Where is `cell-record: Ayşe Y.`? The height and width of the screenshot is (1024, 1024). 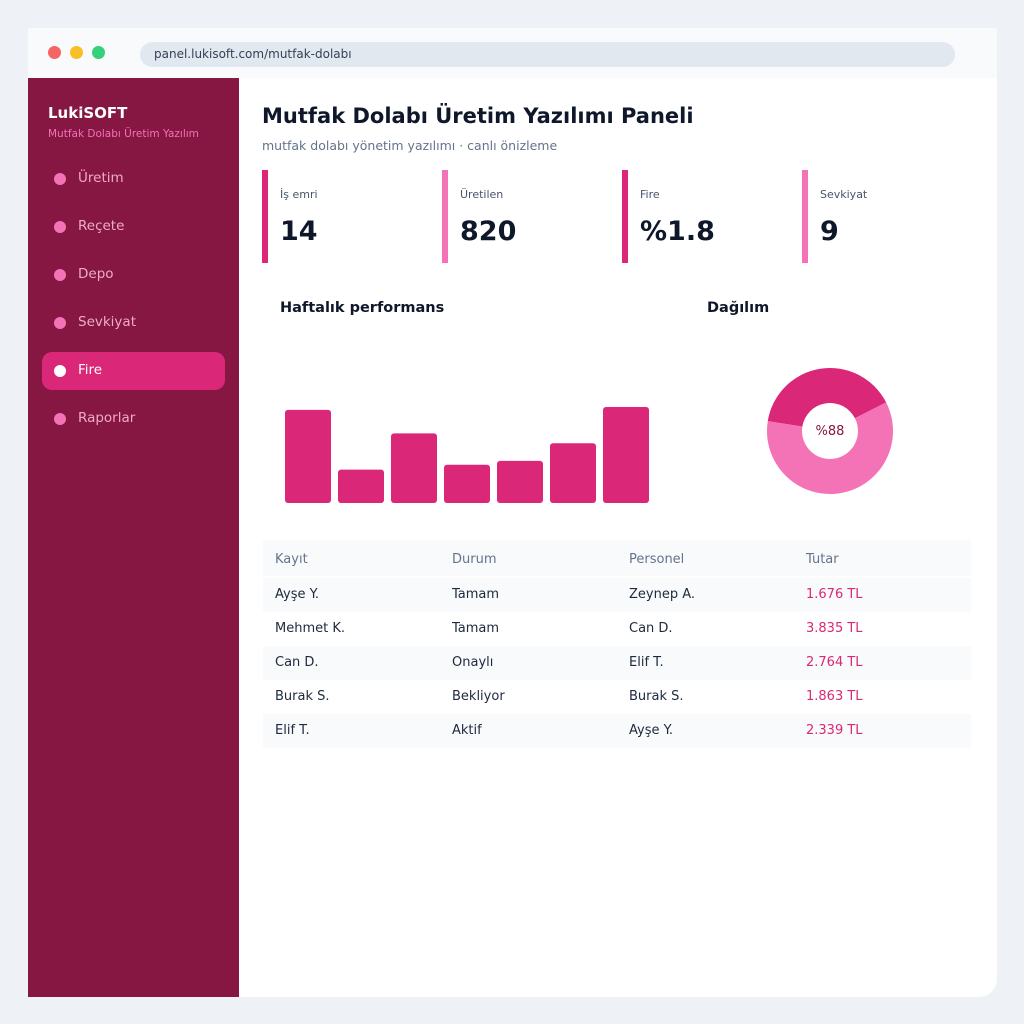 cell-record: Ayşe Y. is located at coordinates (297, 594).